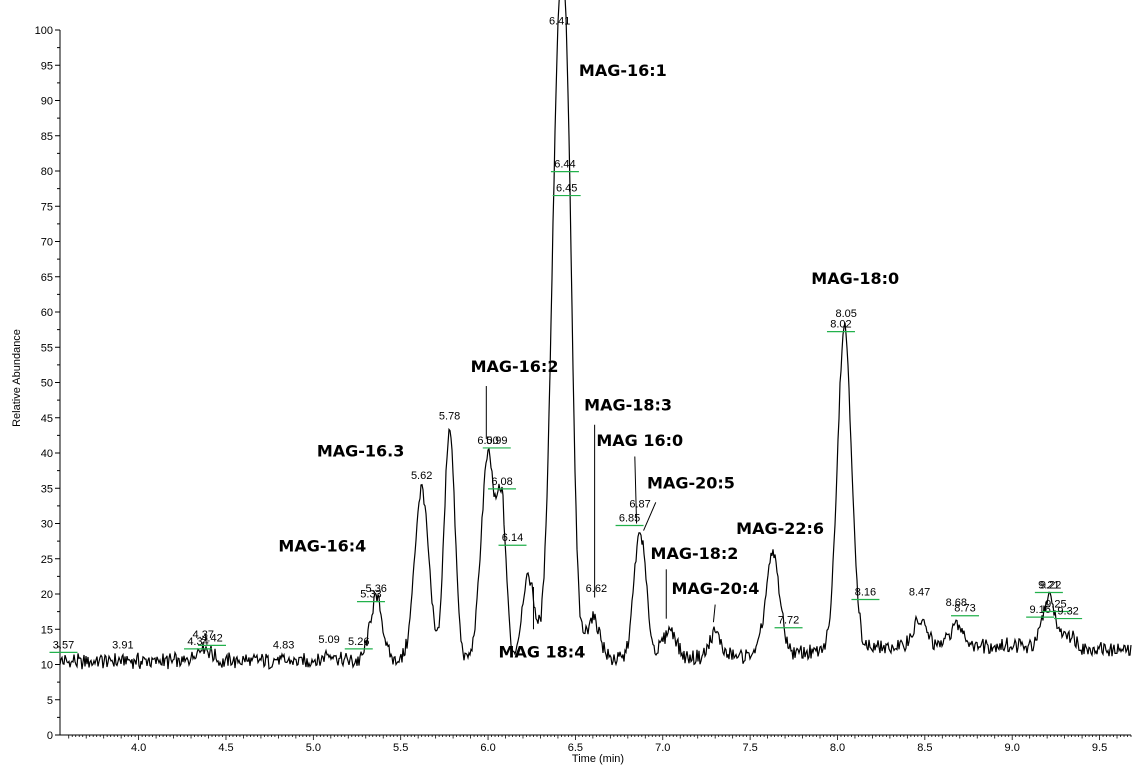  Describe the element at coordinates (400, 748) in the screenshot. I see `x-tick-label: 5.5` at that location.